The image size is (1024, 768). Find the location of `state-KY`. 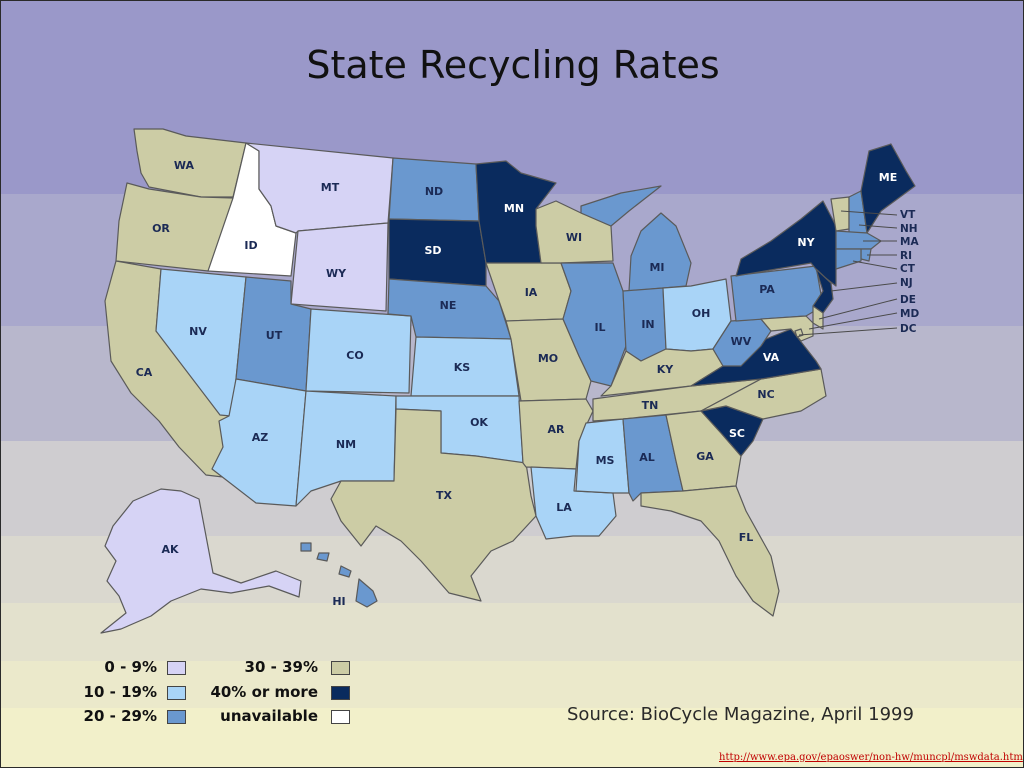

state-KY is located at coordinates (662, 372).